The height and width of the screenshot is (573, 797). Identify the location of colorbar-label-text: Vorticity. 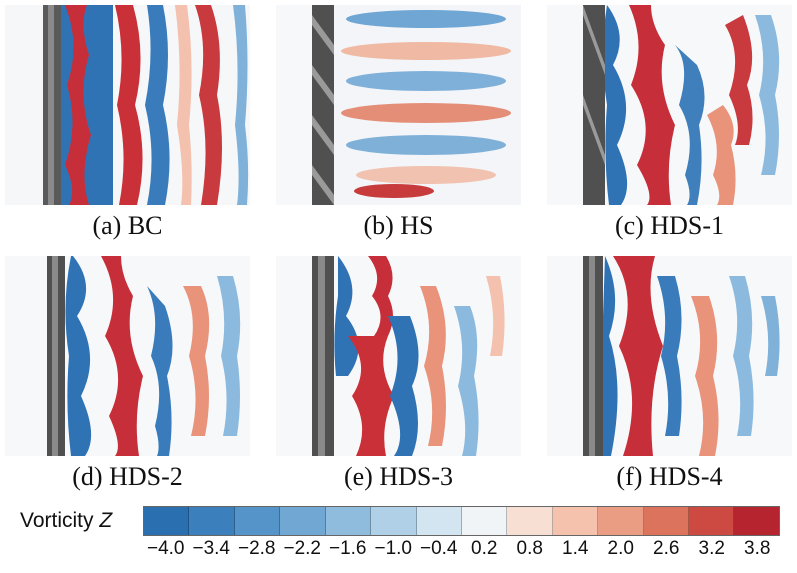
(57, 520).